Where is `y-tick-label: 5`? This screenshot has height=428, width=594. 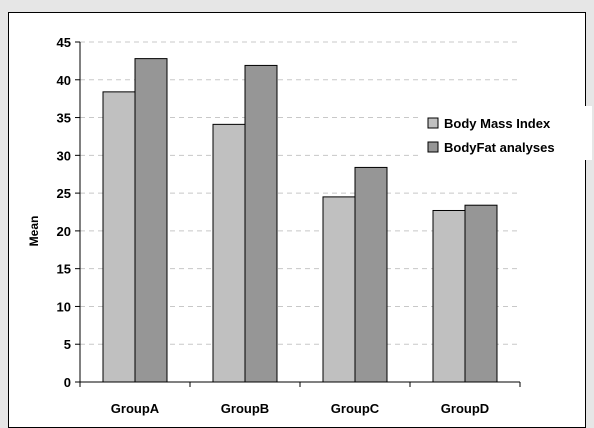 y-tick-label: 5 is located at coordinates (67, 344).